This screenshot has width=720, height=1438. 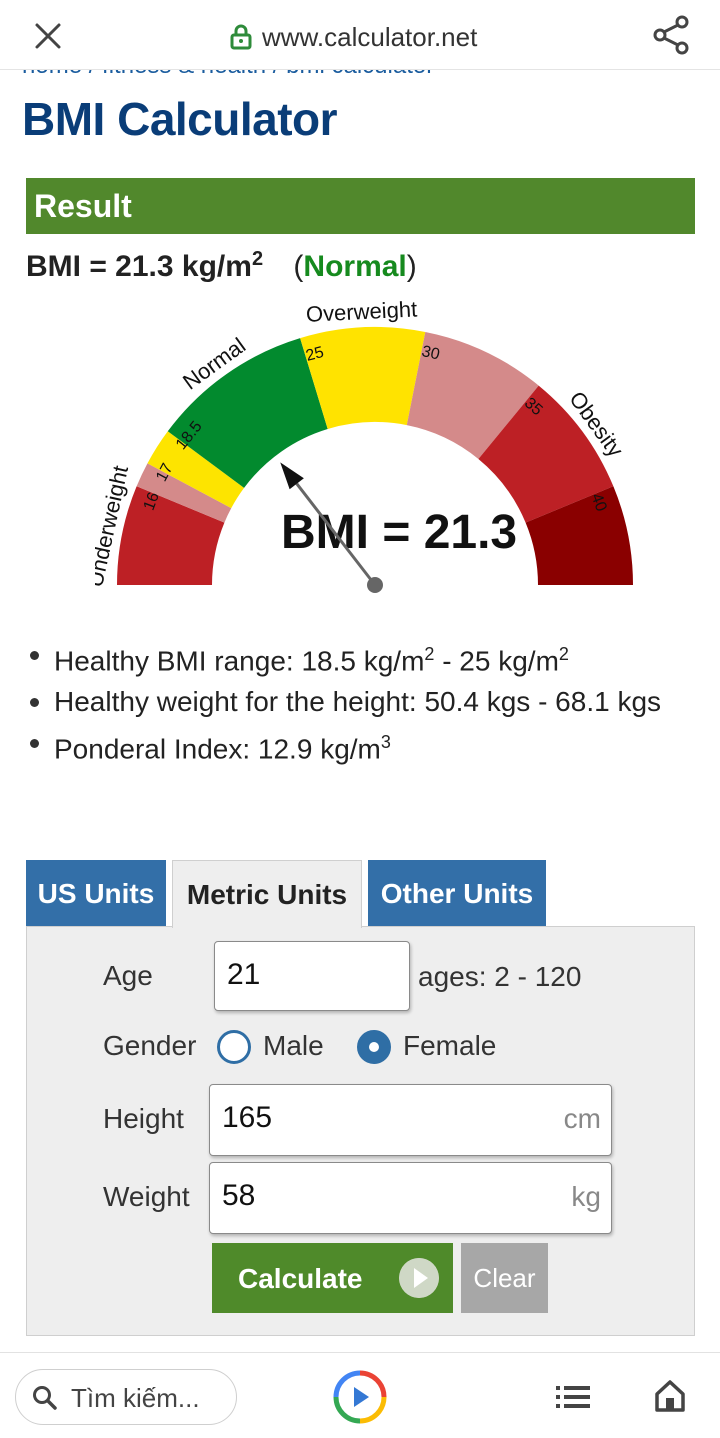 I want to click on seg-mild-underweight, so click(x=196, y=470).